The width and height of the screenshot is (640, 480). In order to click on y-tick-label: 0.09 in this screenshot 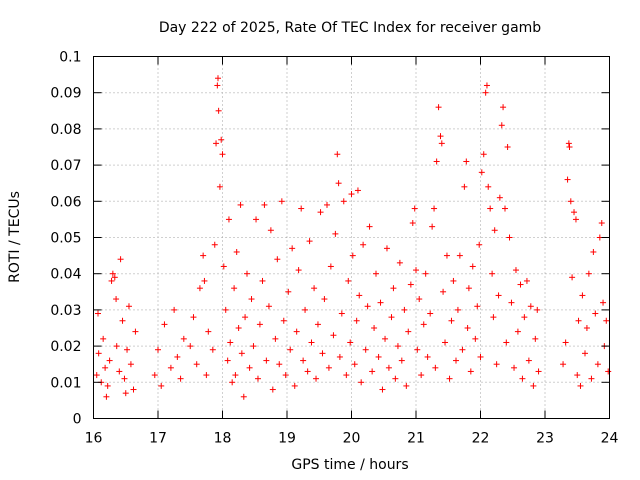, I will do `click(65, 94)`.